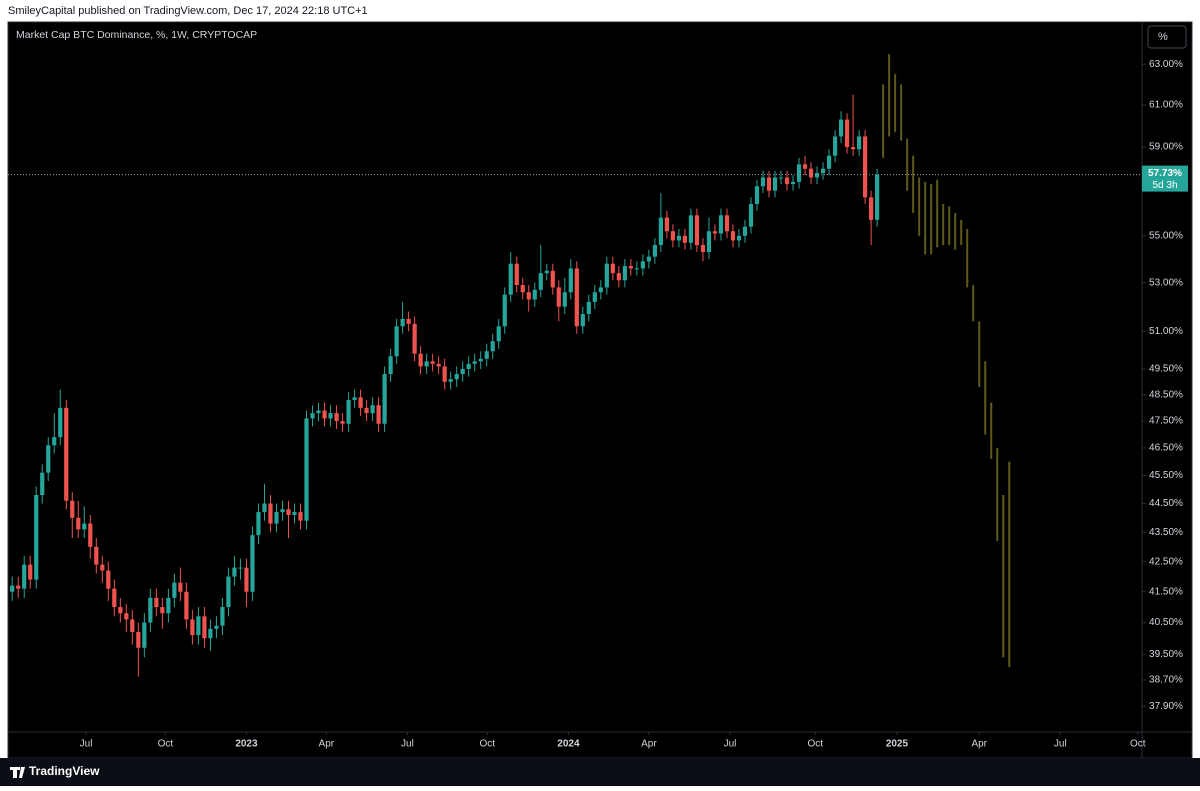  I want to click on scale-button, so click(1167, 37).